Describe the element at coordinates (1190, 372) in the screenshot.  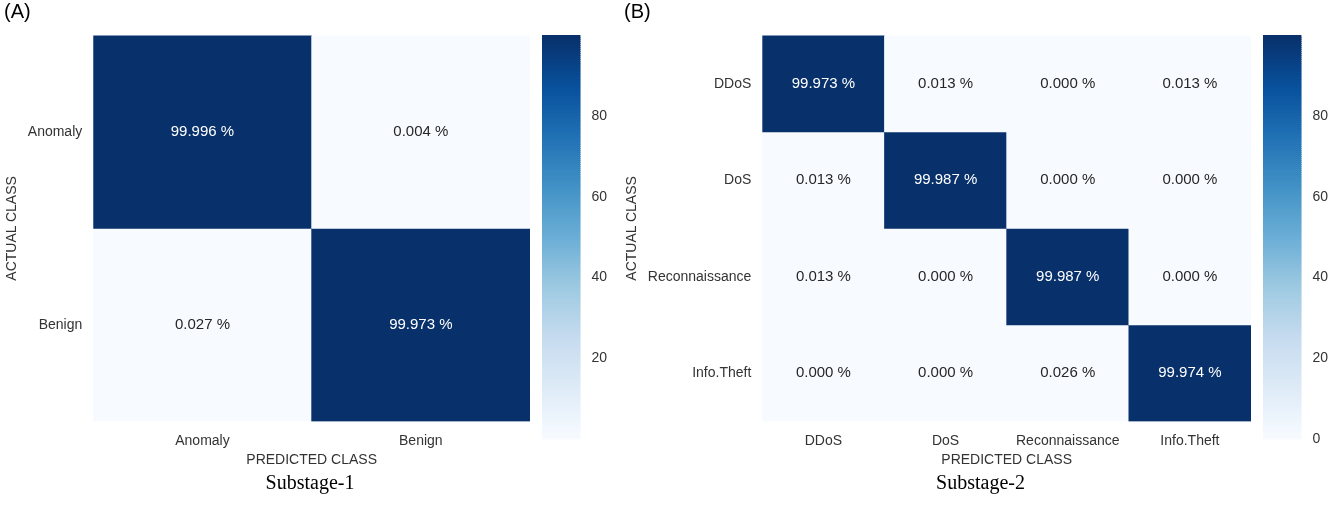
I see `data-label: 99.974 %` at that location.